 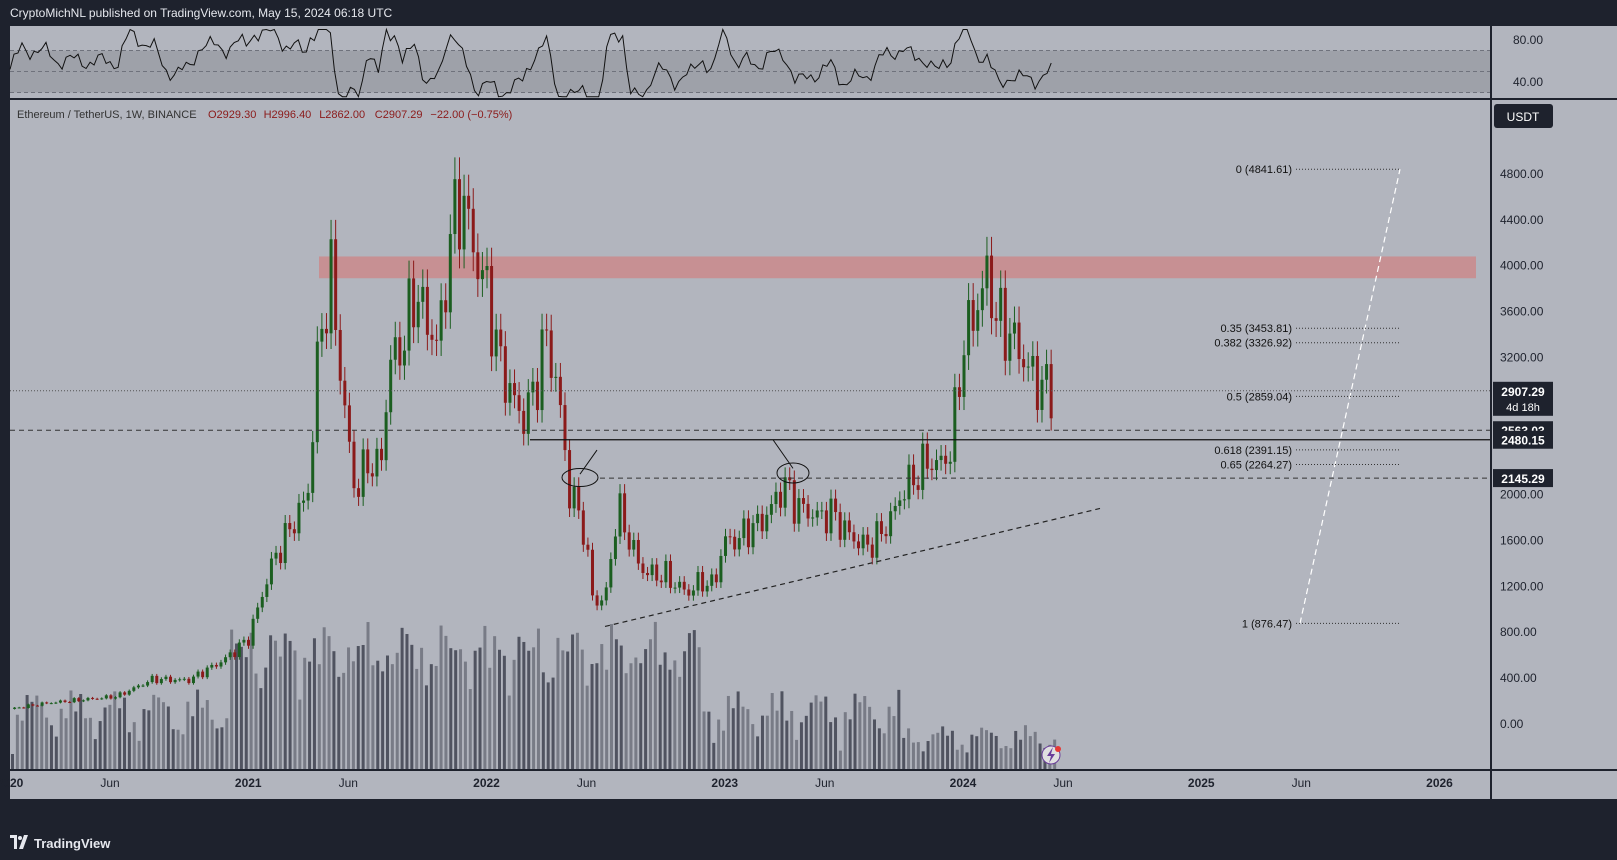 What do you see at coordinates (724, 783) in the screenshot?
I see `x-tick-label: 2023` at bounding box center [724, 783].